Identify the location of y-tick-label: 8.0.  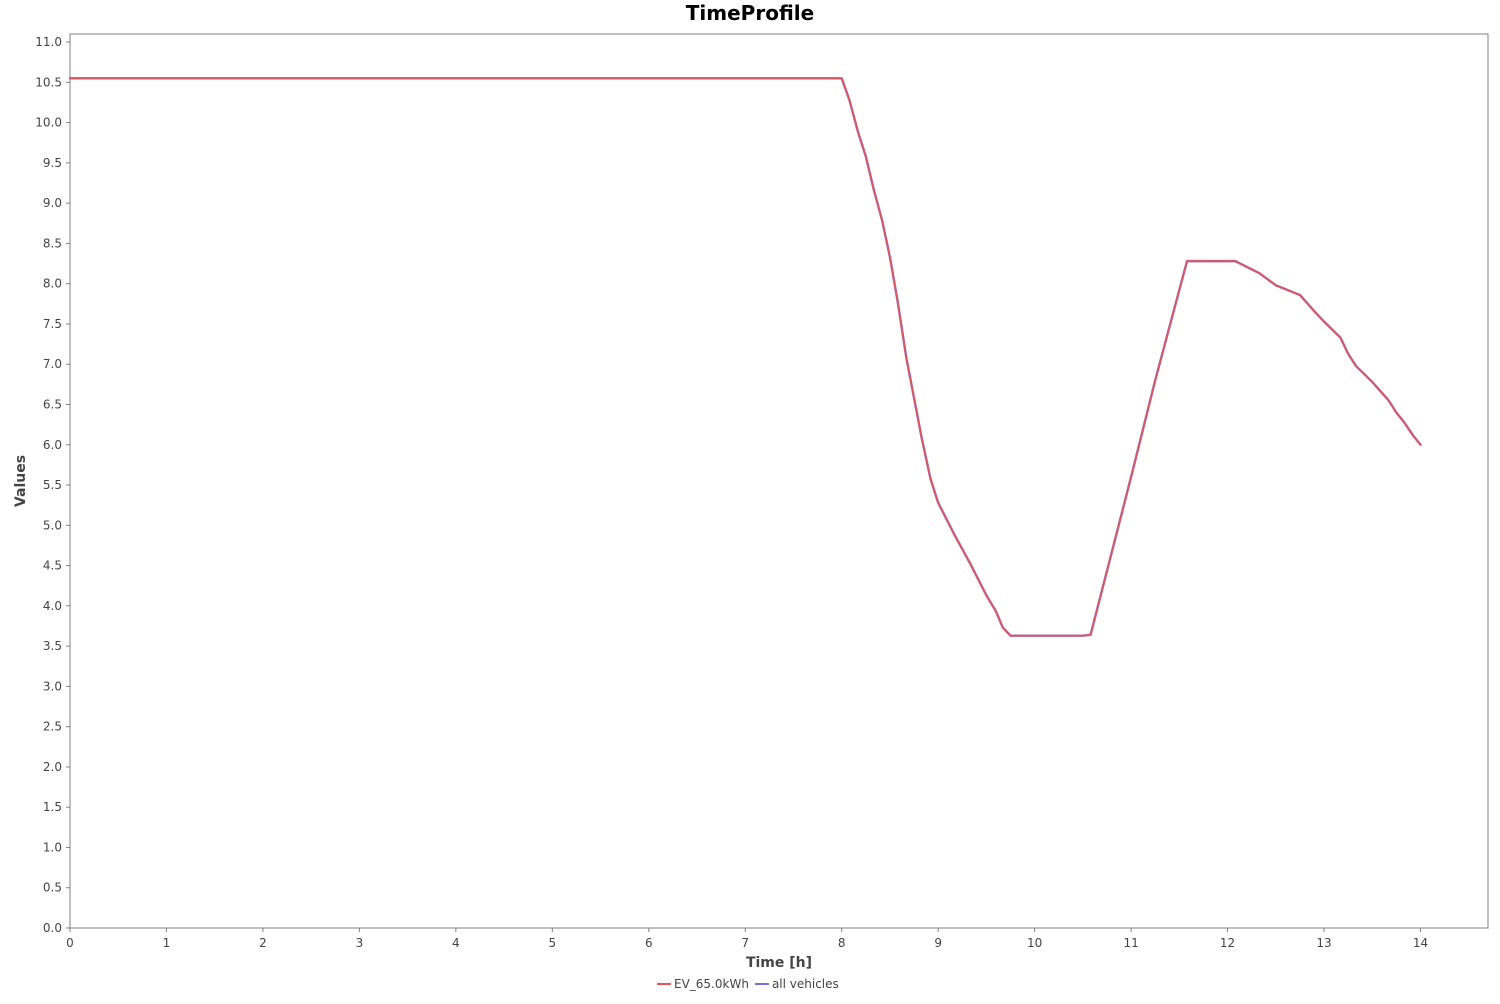
(52, 284).